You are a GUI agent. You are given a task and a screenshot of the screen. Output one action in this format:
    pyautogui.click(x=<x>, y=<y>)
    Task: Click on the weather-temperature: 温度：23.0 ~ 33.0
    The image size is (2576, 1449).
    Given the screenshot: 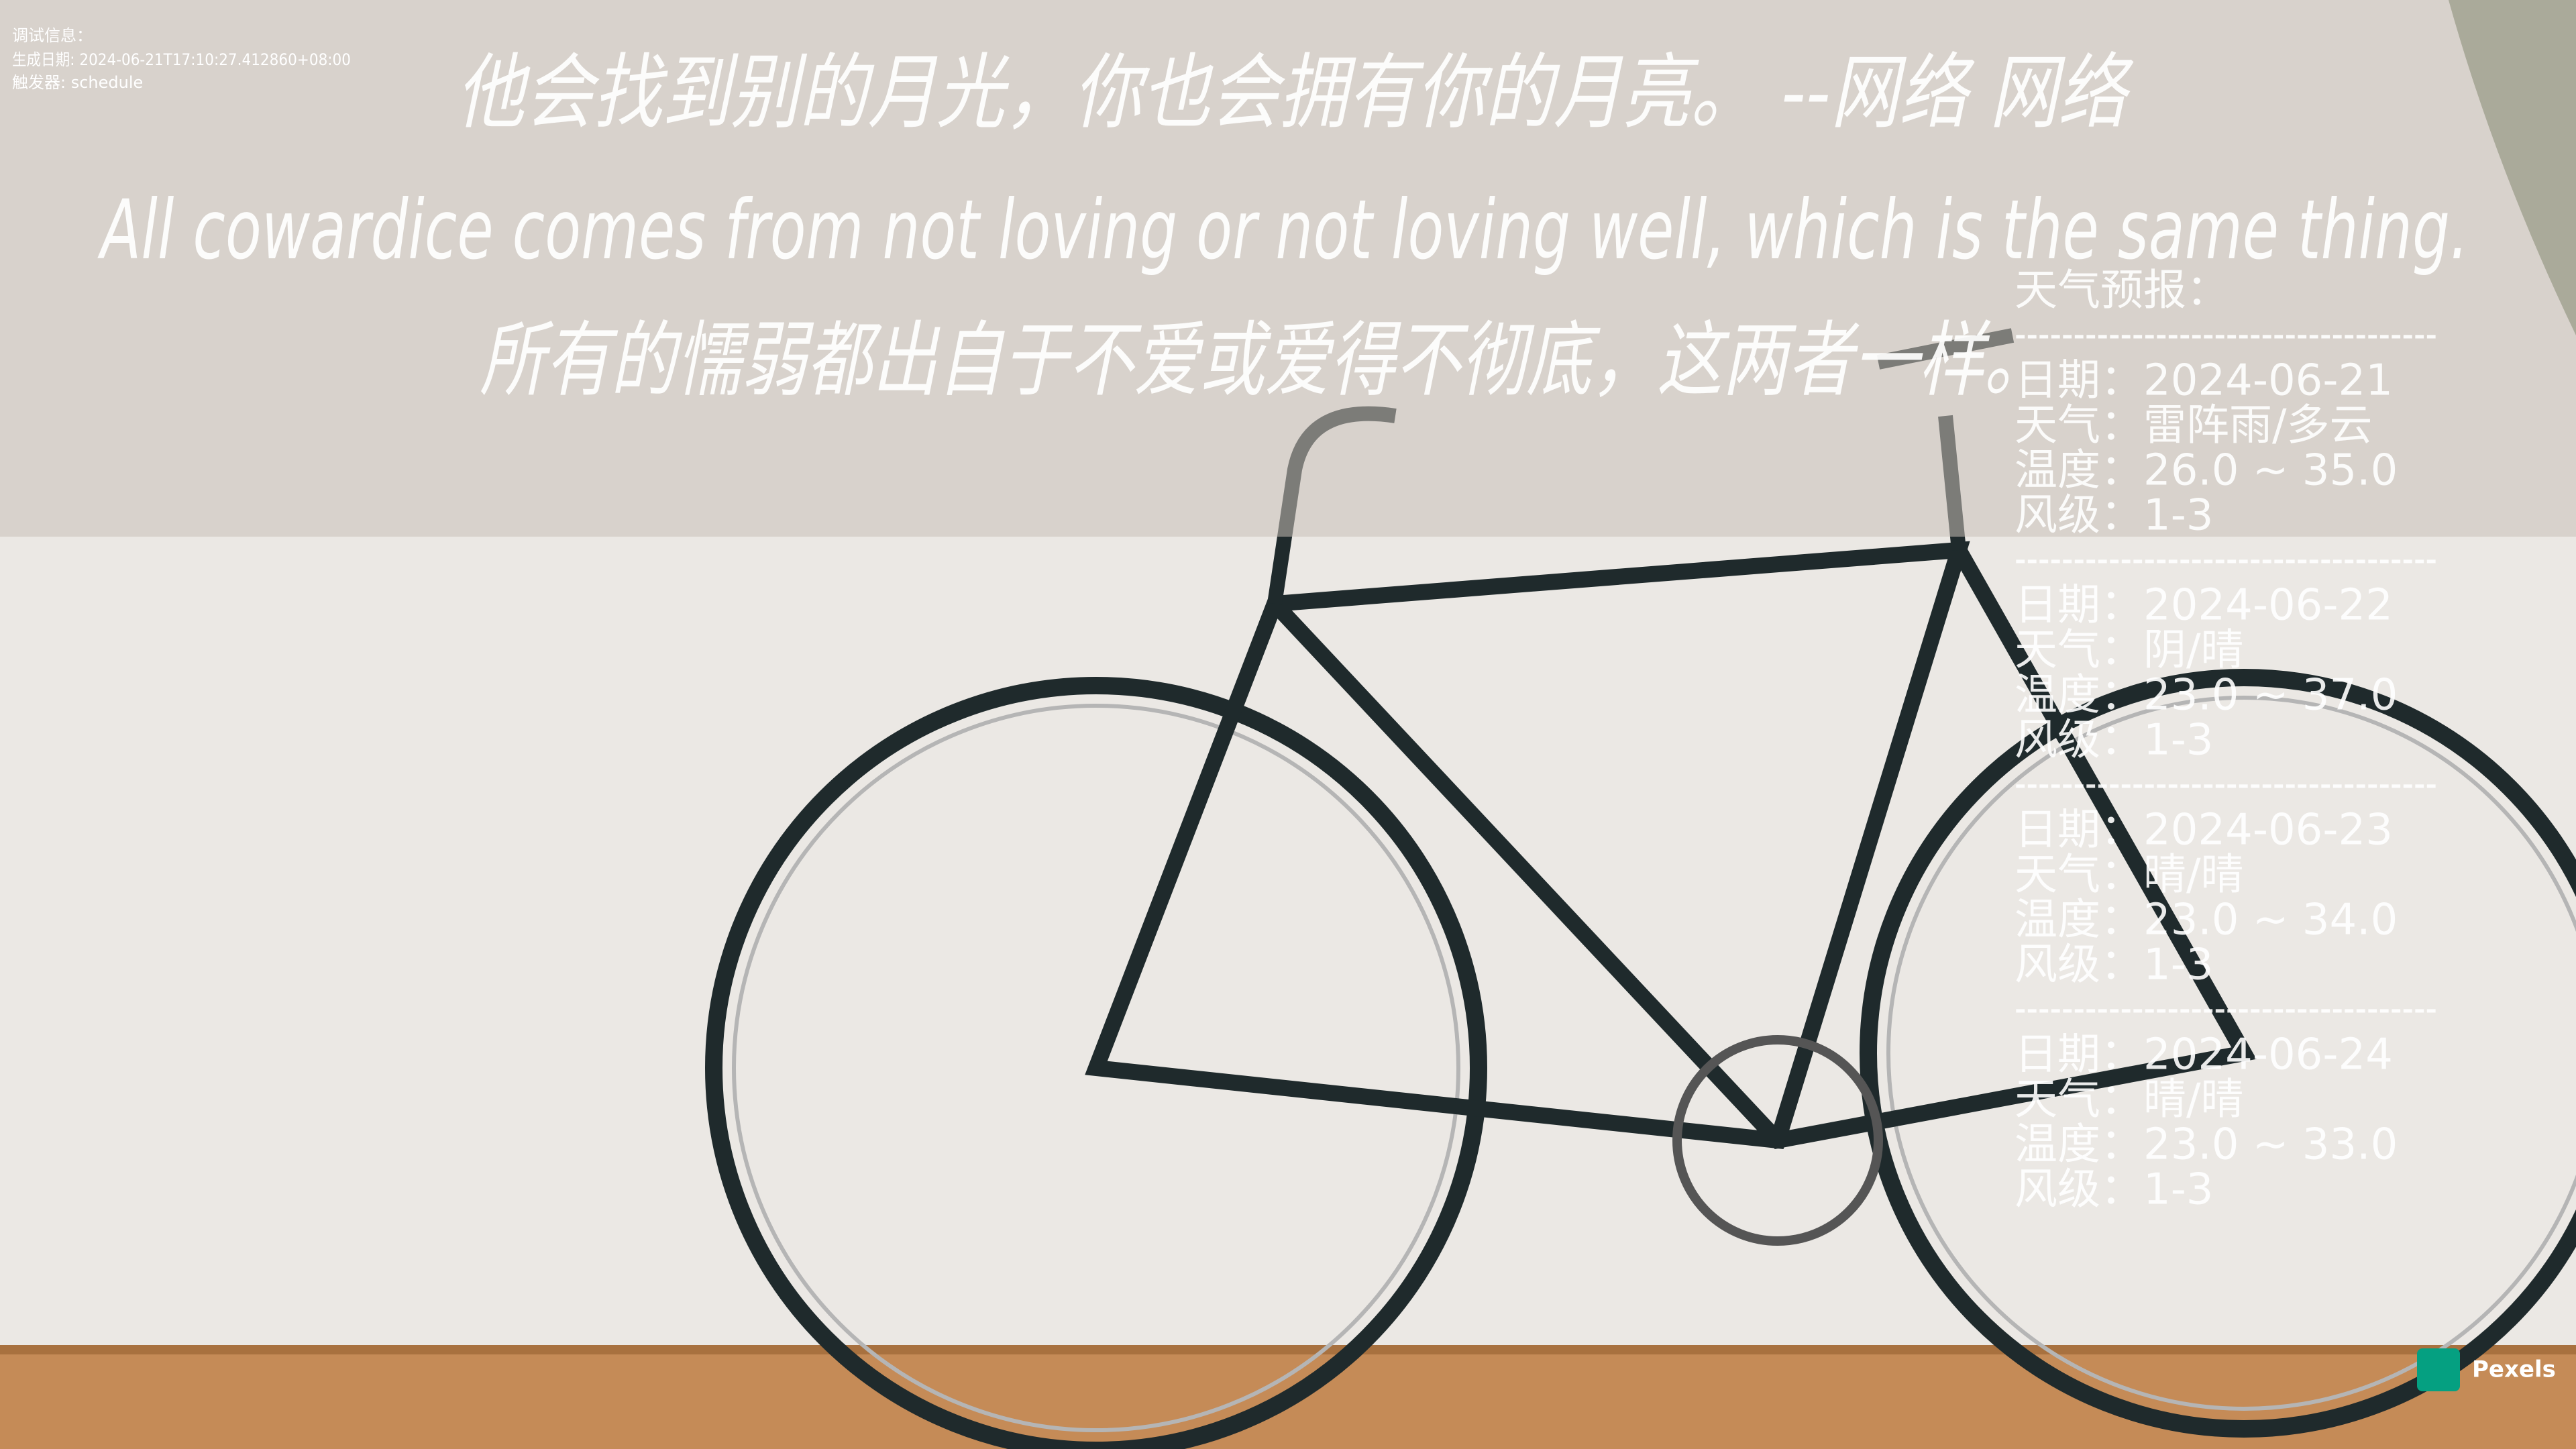 What is the action you would take?
    pyautogui.click(x=2206, y=1145)
    